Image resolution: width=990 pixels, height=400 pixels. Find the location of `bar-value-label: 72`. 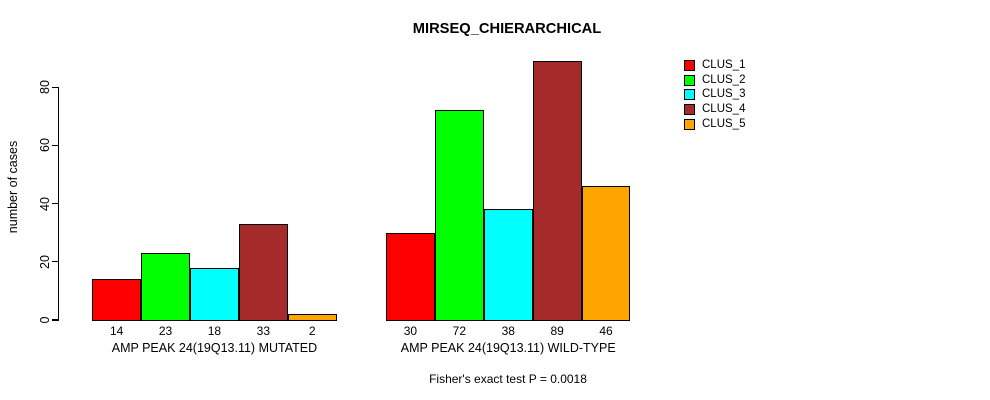

bar-value-label: 72 is located at coordinates (459, 331).